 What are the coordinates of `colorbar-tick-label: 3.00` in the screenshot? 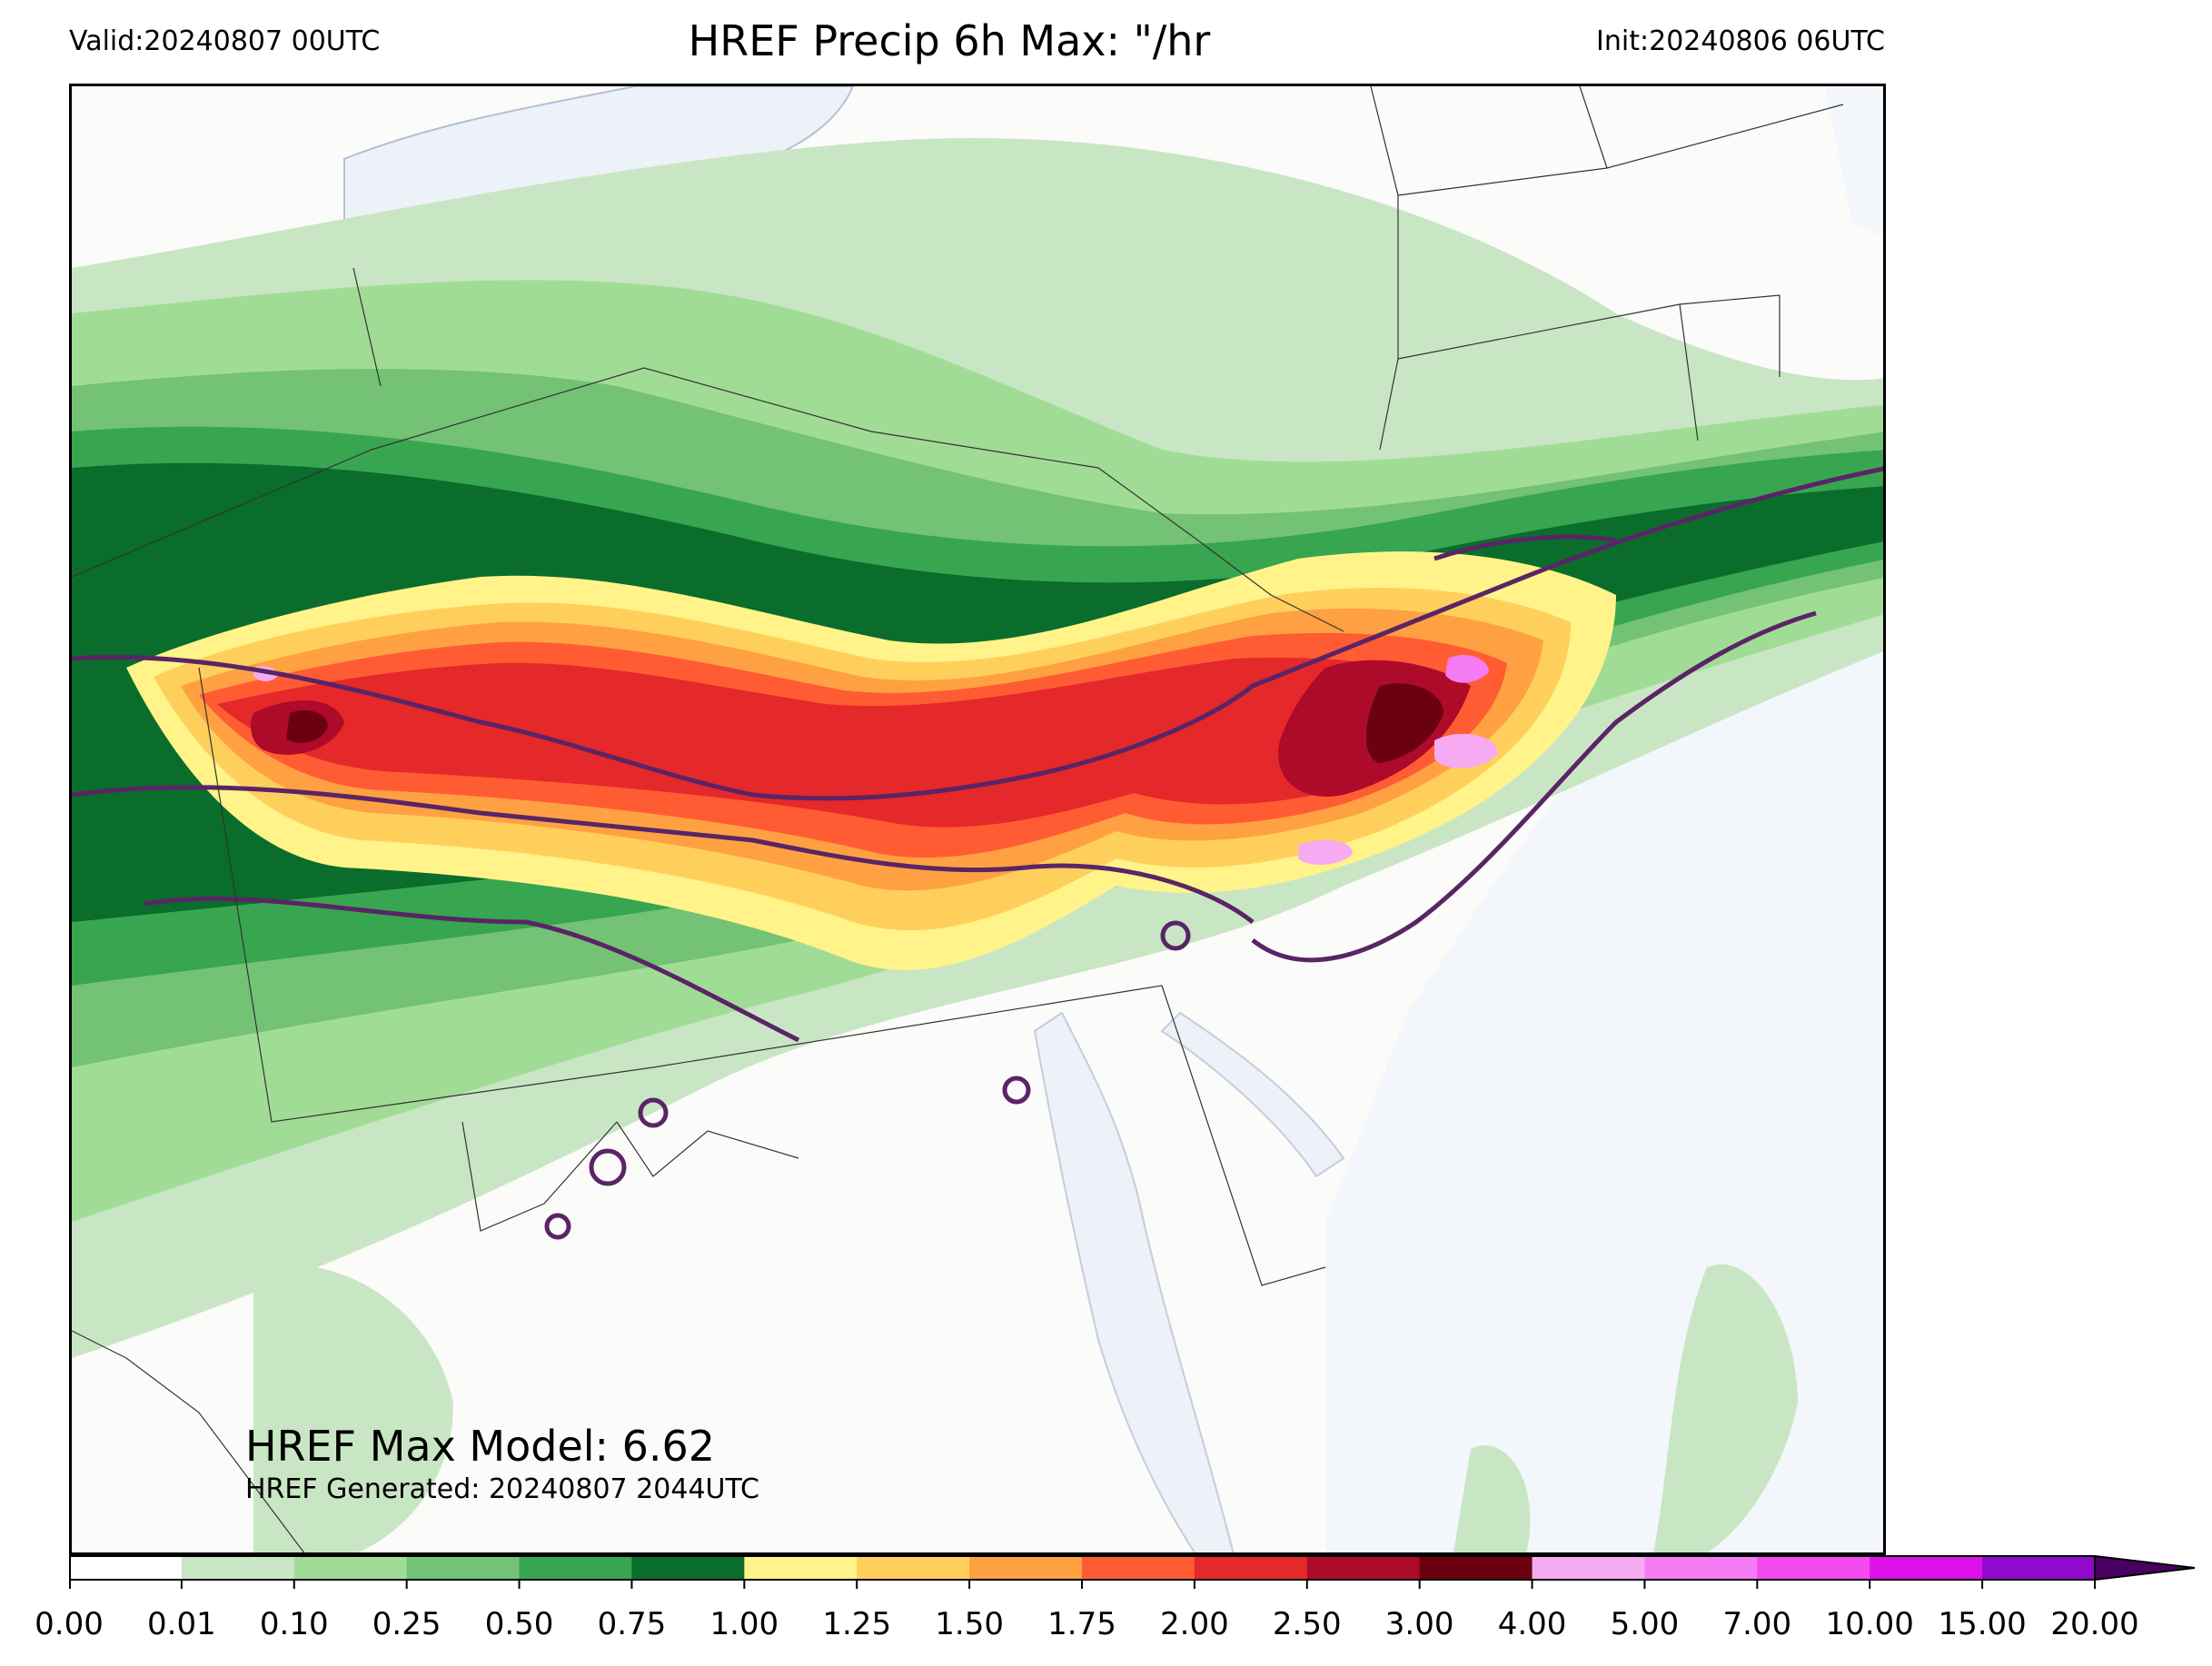 It's located at (1419, 1624).